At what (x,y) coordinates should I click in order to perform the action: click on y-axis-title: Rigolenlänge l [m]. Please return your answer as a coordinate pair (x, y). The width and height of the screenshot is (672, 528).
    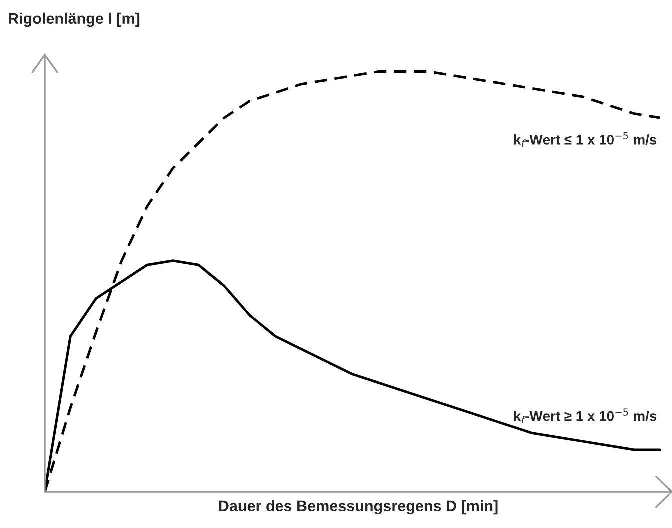
    Looking at the image, I should click on (74, 20).